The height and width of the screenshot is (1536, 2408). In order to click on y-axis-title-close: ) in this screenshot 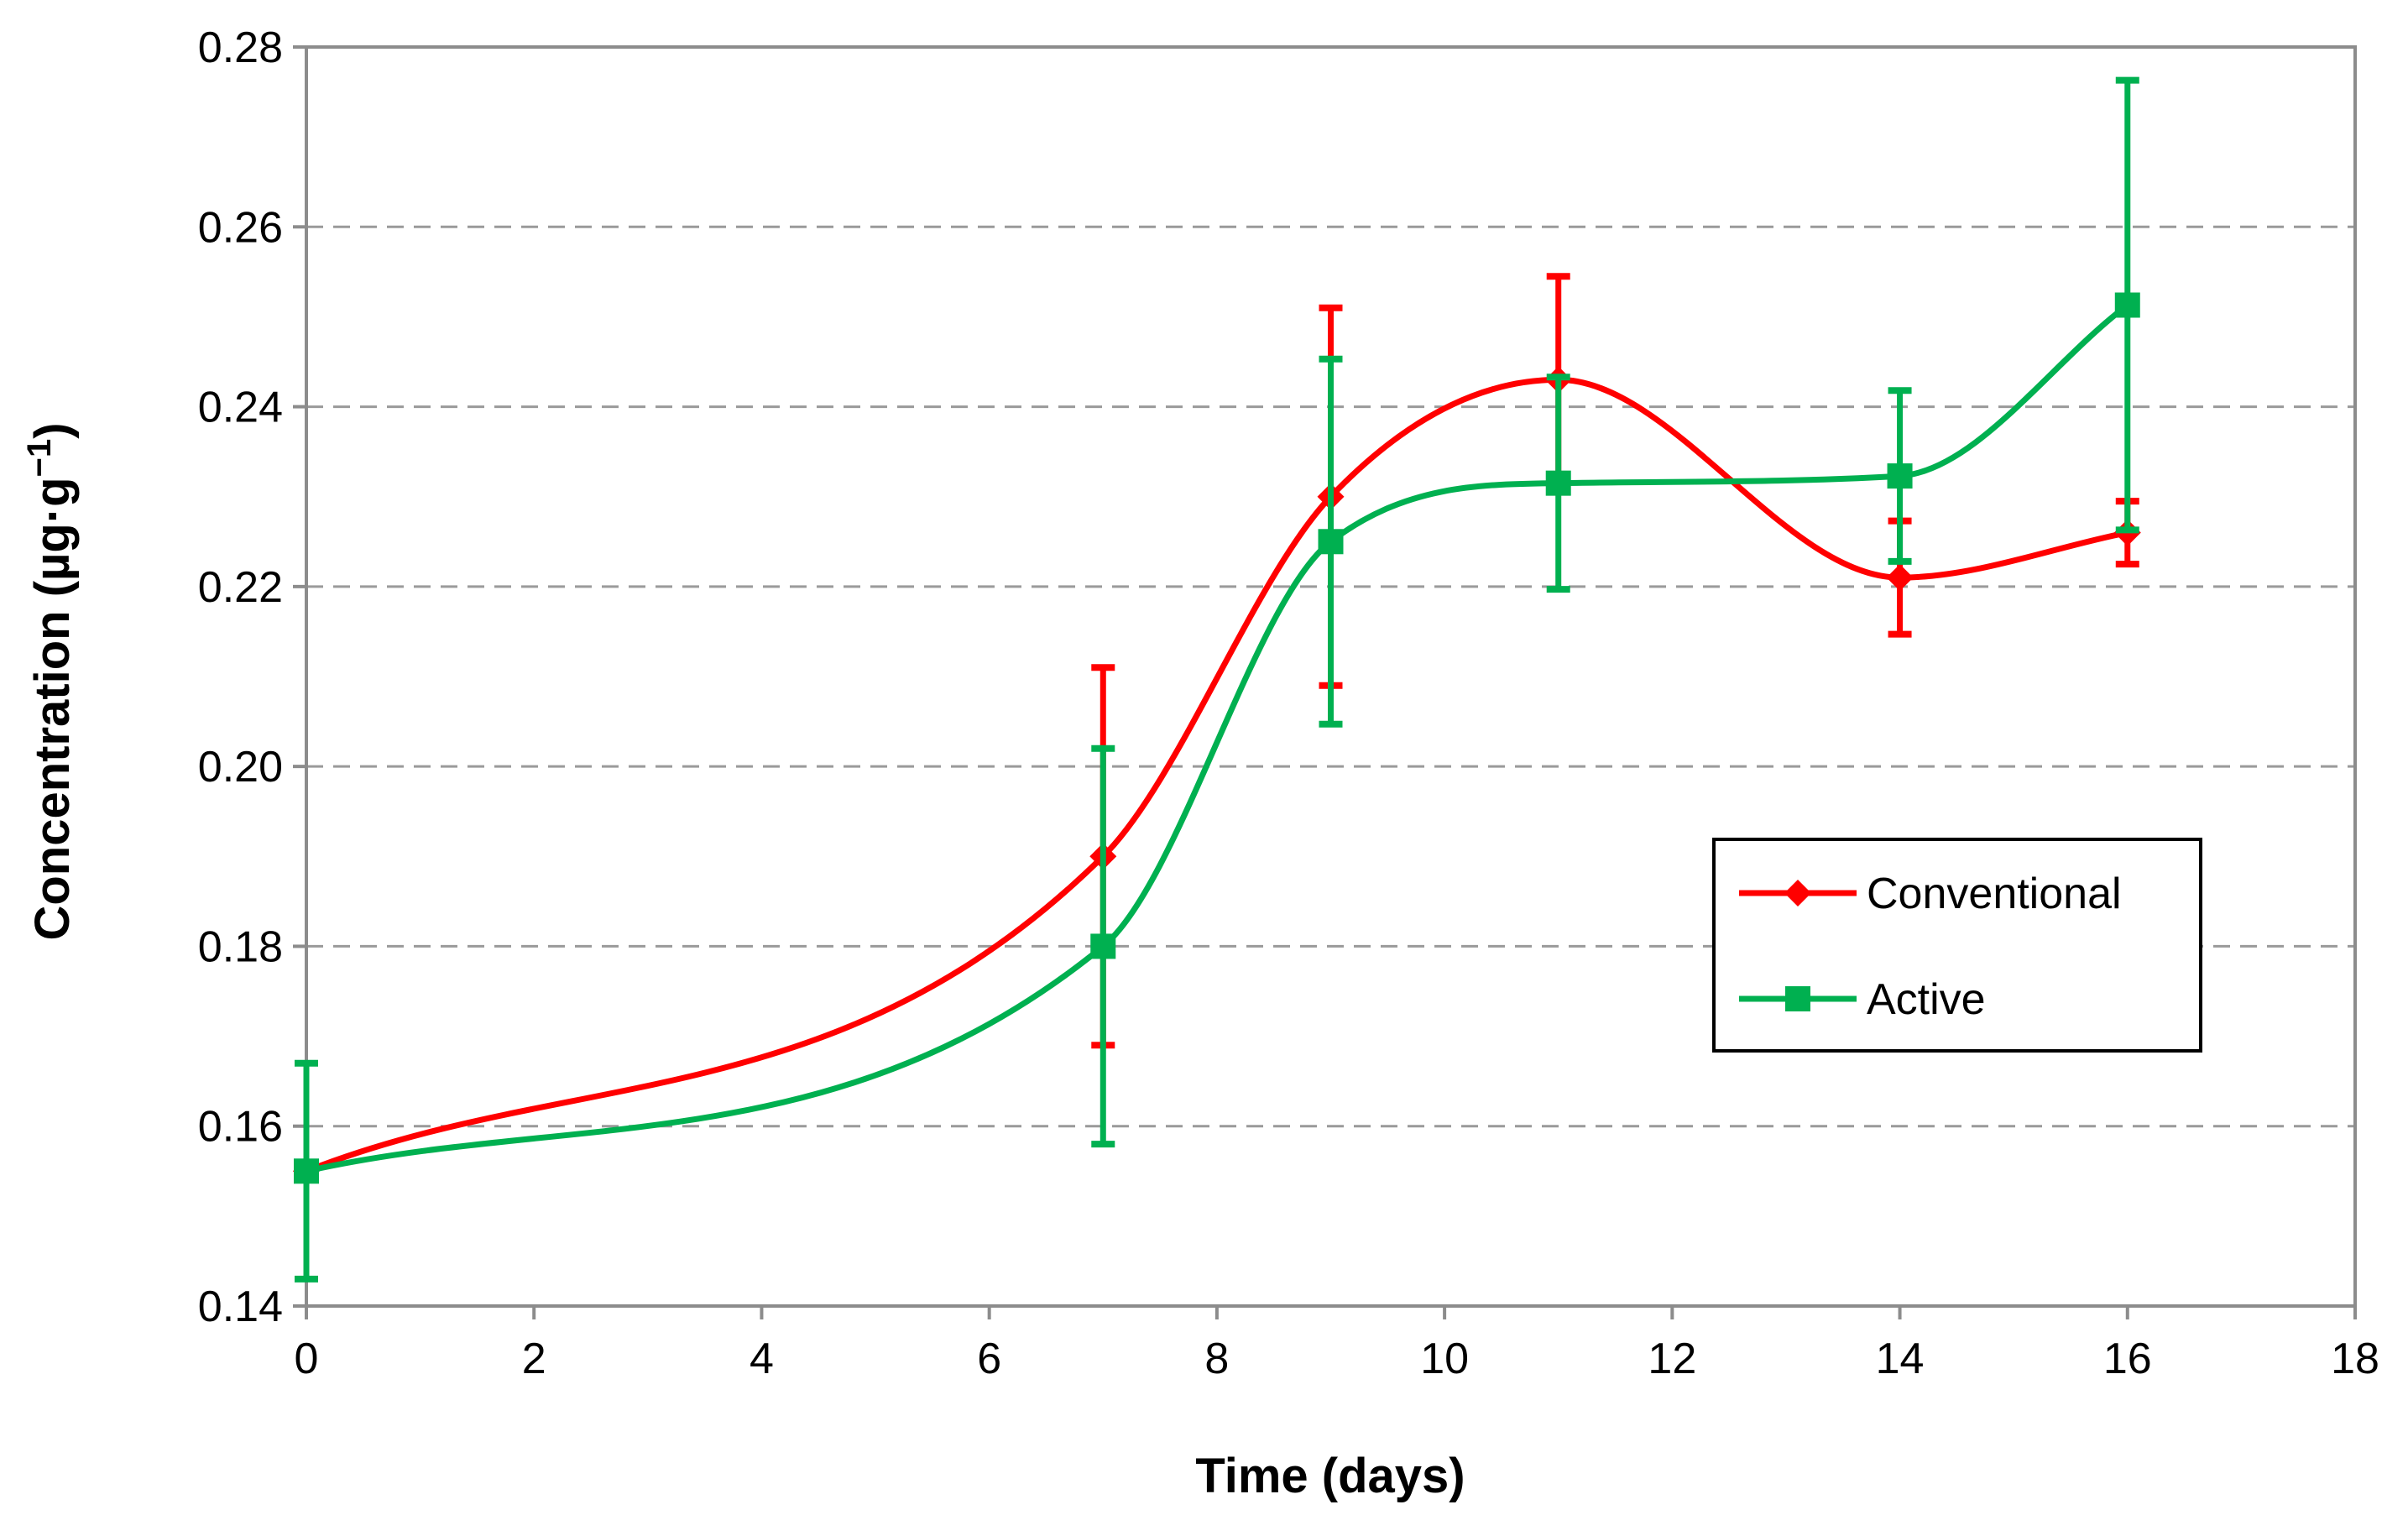, I will do `click(52, 430)`.